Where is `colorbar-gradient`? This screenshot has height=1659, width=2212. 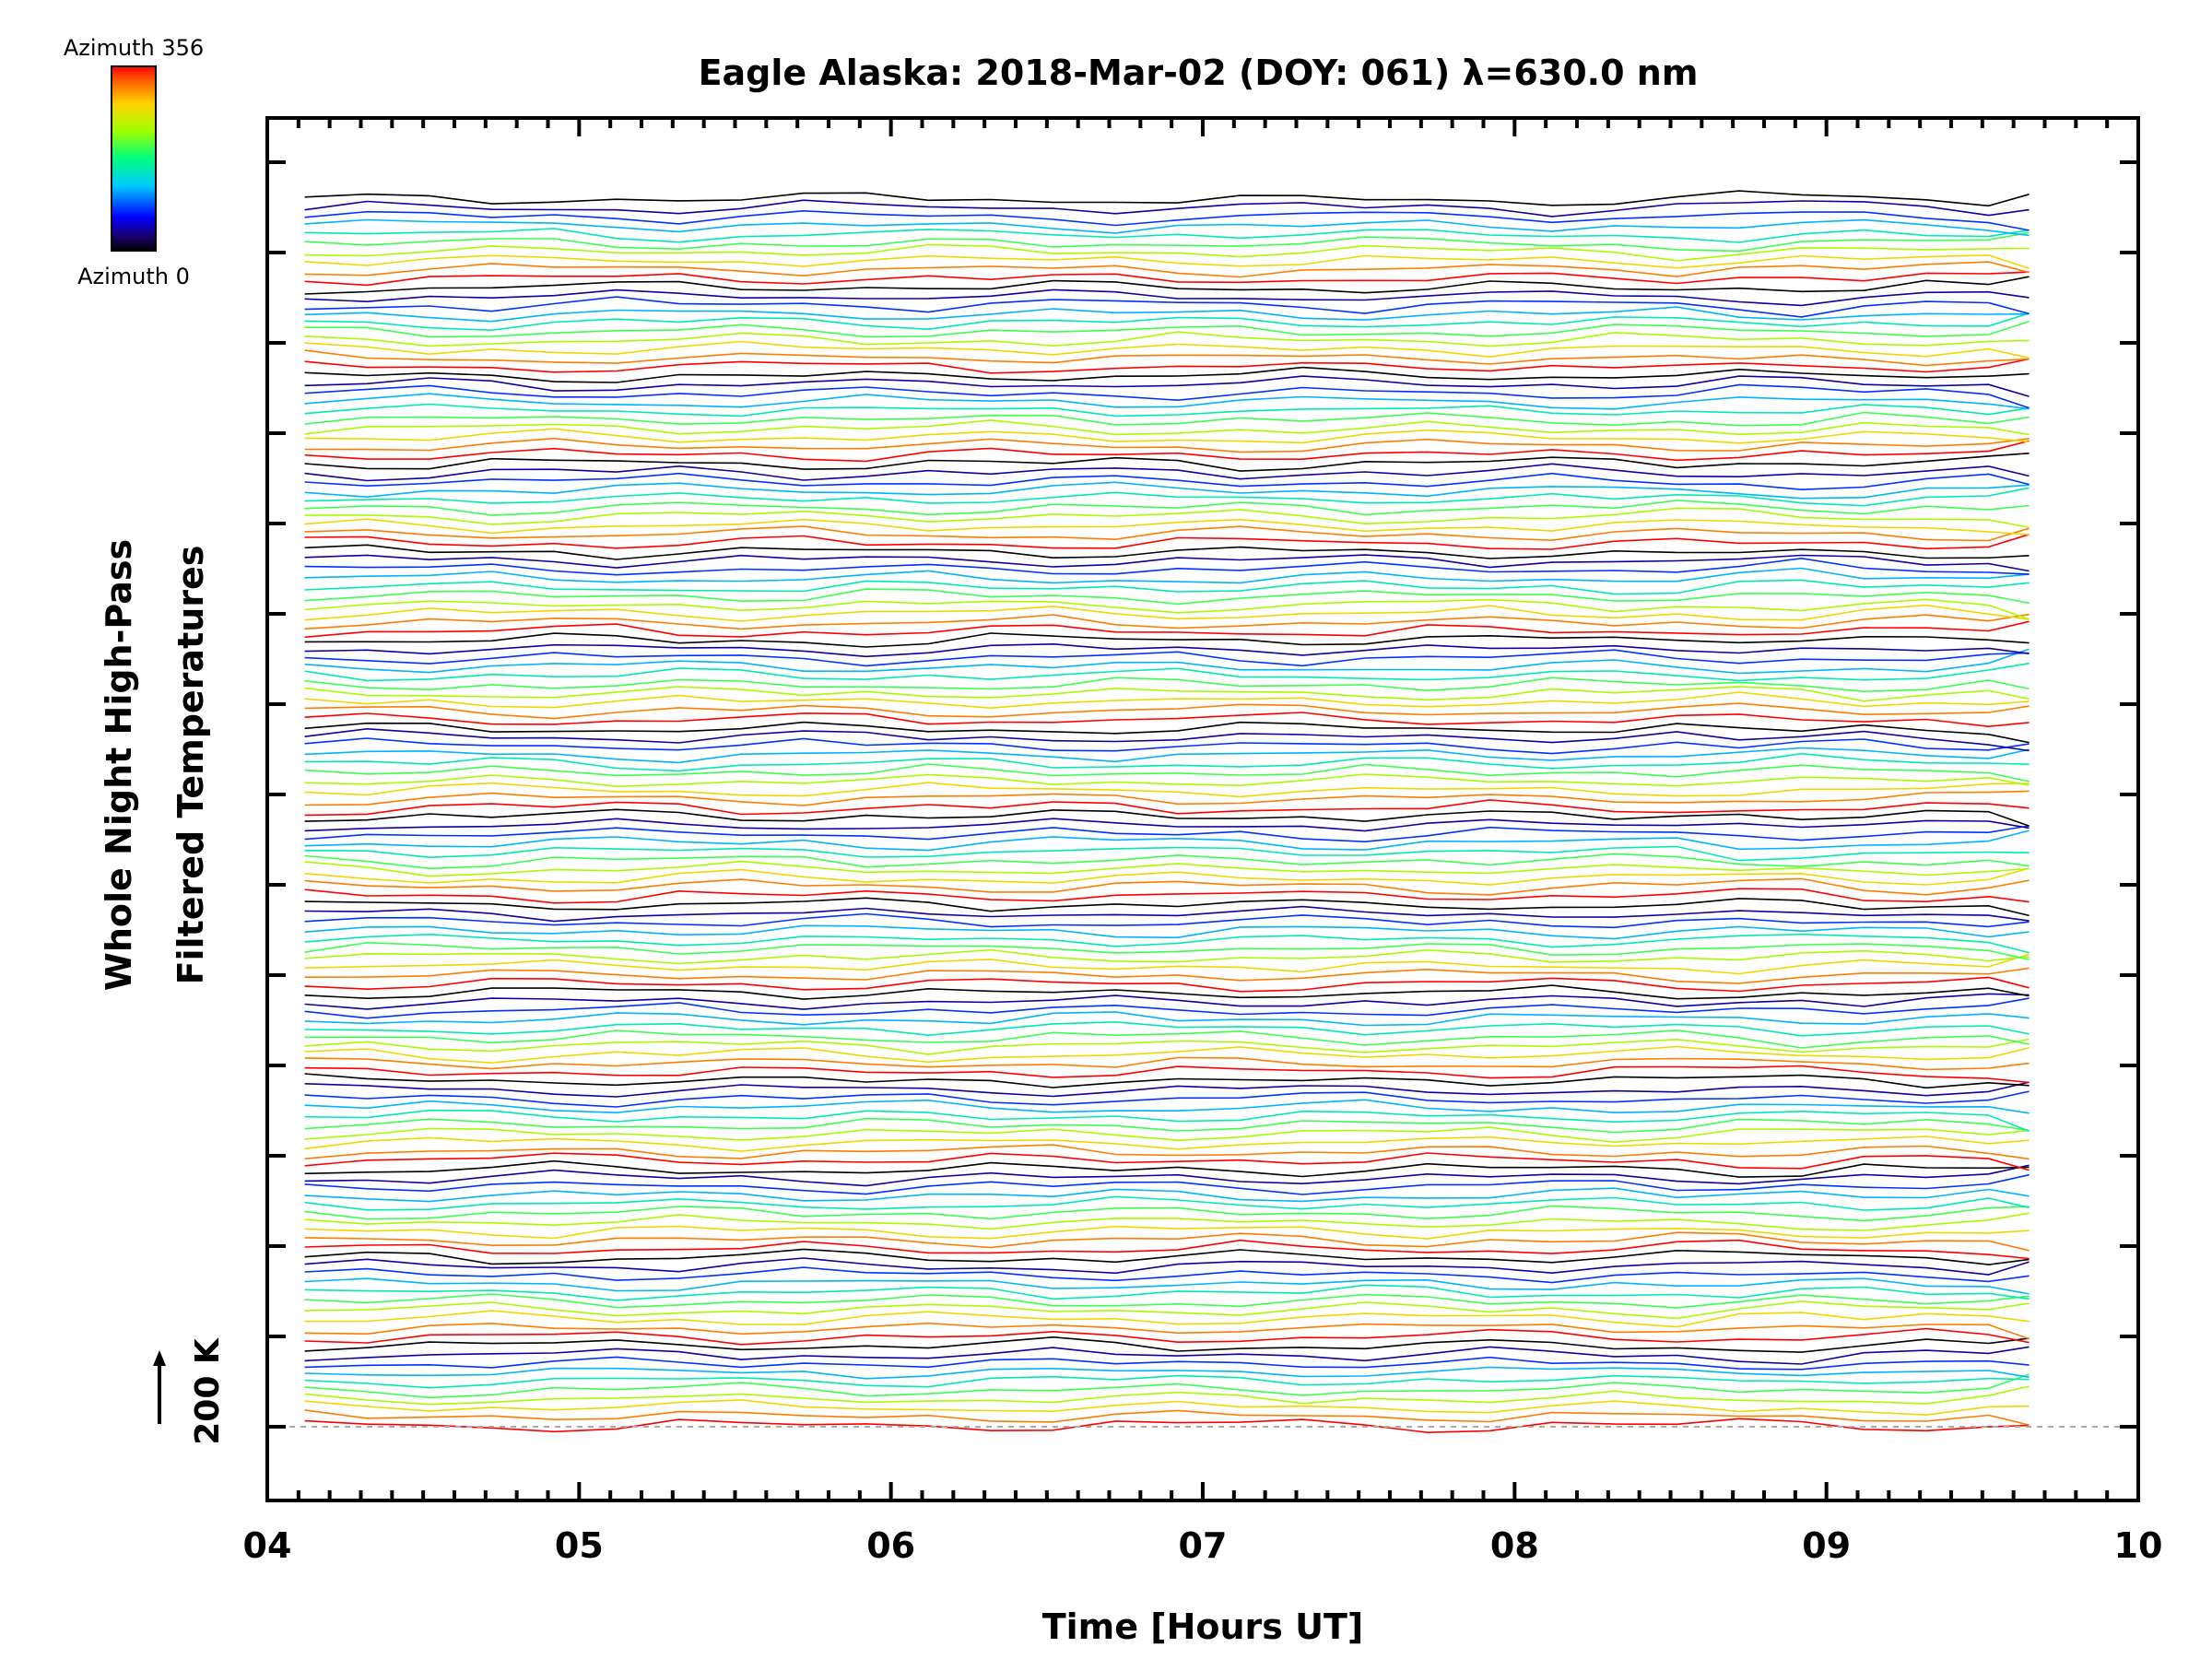 colorbar-gradient is located at coordinates (134, 158).